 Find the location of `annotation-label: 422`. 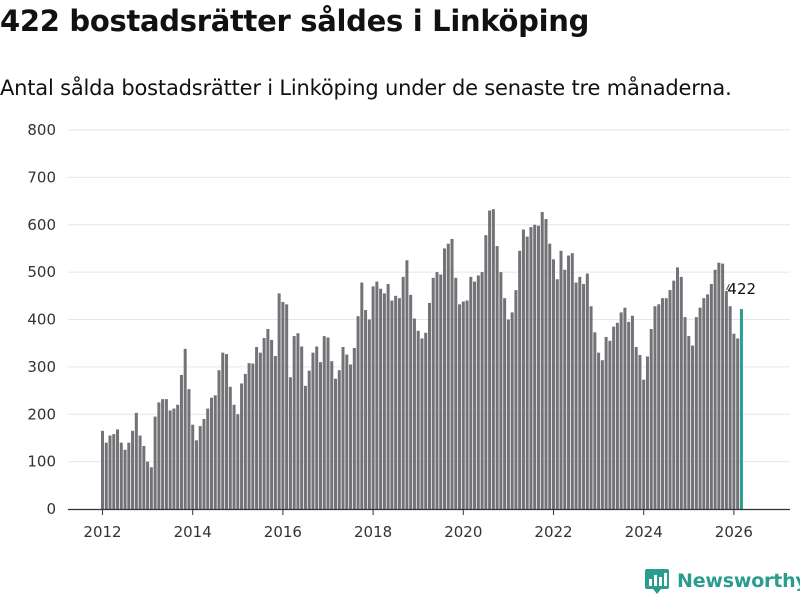

annotation-label: 422 is located at coordinates (741, 289).